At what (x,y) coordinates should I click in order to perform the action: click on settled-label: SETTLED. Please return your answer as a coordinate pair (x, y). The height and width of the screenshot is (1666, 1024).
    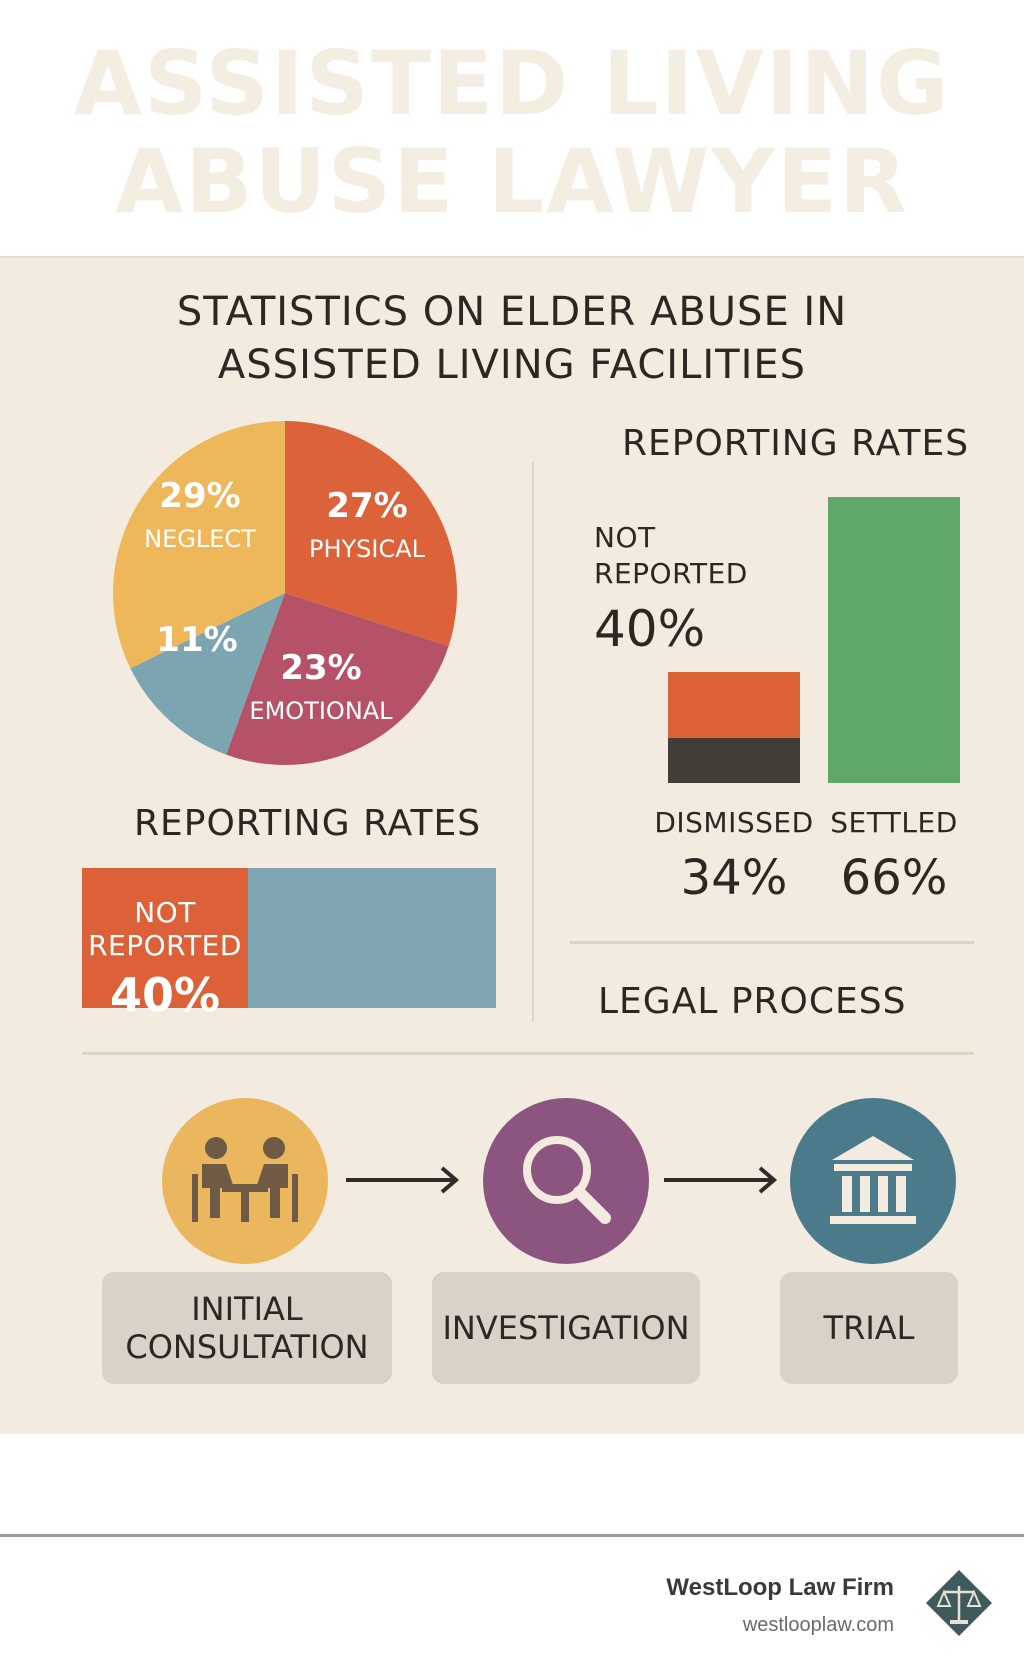
    Looking at the image, I should click on (894, 822).